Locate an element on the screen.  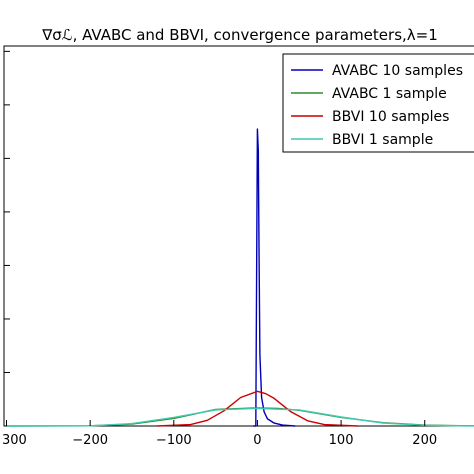
x-tick-label: −200 is located at coordinates (90, 440).